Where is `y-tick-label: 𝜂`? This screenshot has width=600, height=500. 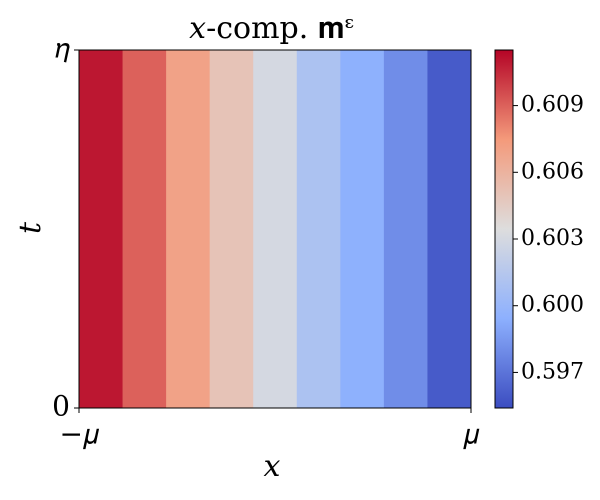
y-tick-label: 𝜂 is located at coordinates (62, 48).